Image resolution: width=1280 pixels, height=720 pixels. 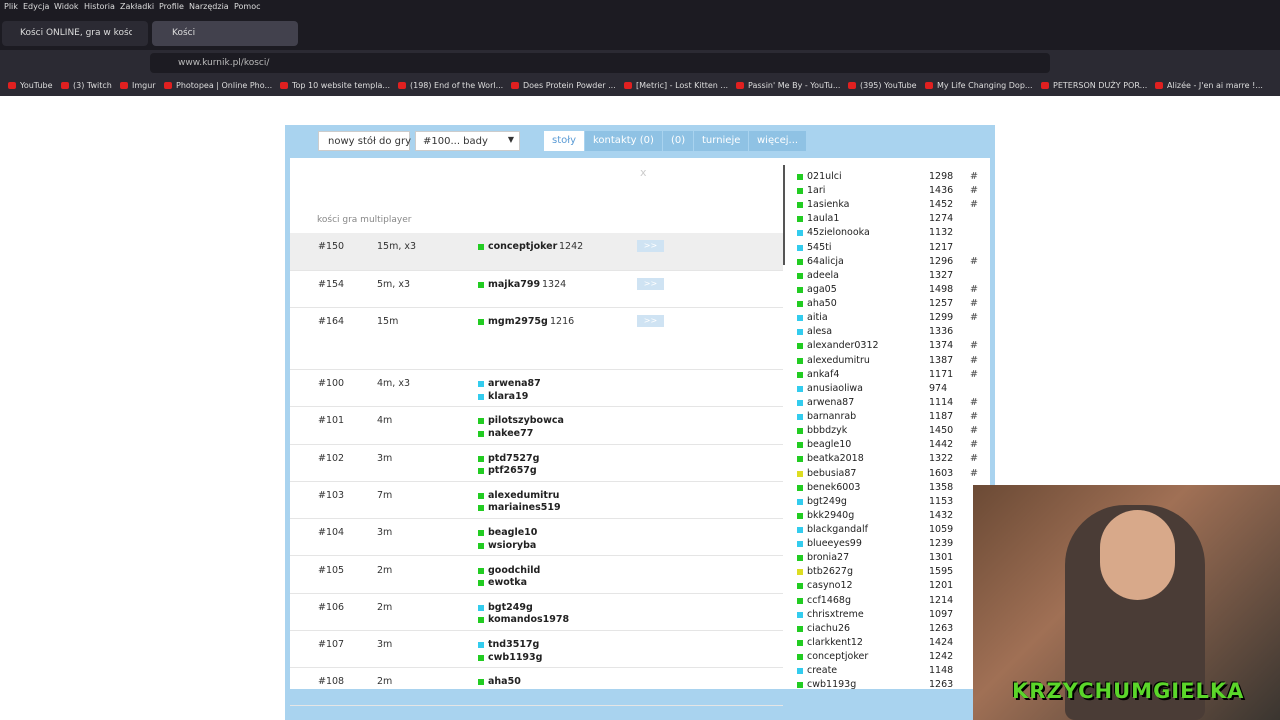 I want to click on select-arrow: ▼, so click(x=510, y=139).